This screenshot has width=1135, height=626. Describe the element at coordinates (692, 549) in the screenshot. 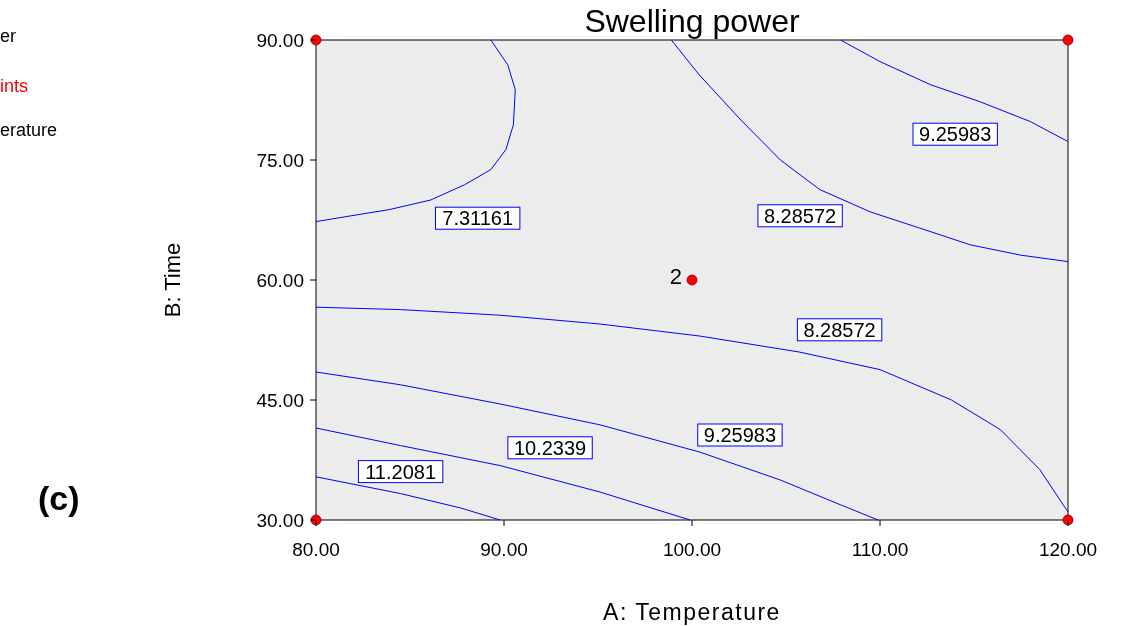

I see `x-tick-label: 100.00` at that location.